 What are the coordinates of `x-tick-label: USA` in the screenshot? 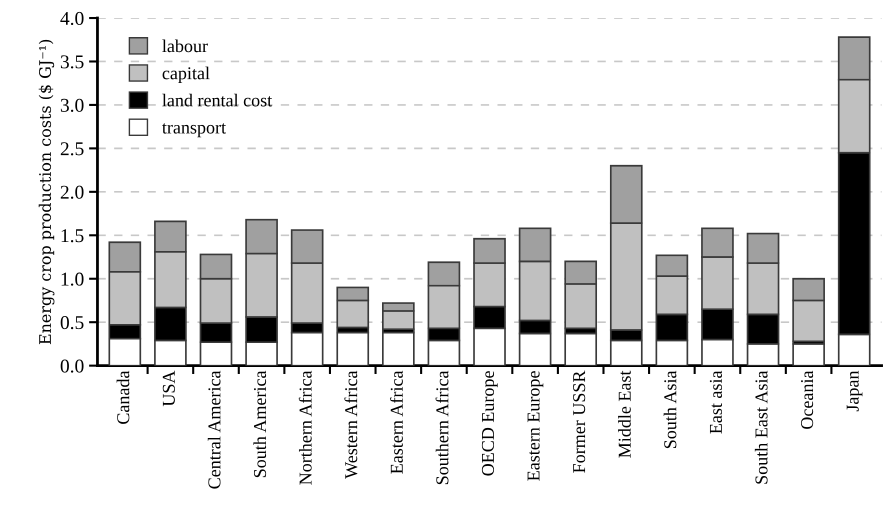 It's located at (168, 388).